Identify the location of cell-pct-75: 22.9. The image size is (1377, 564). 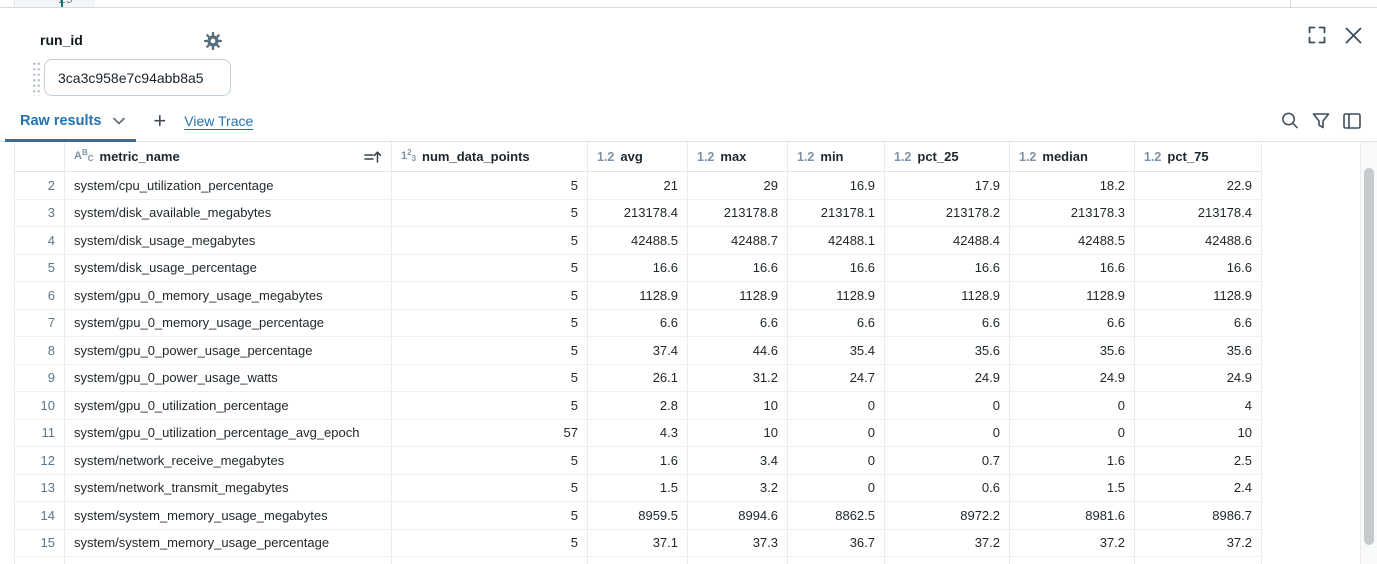
(1198, 186).